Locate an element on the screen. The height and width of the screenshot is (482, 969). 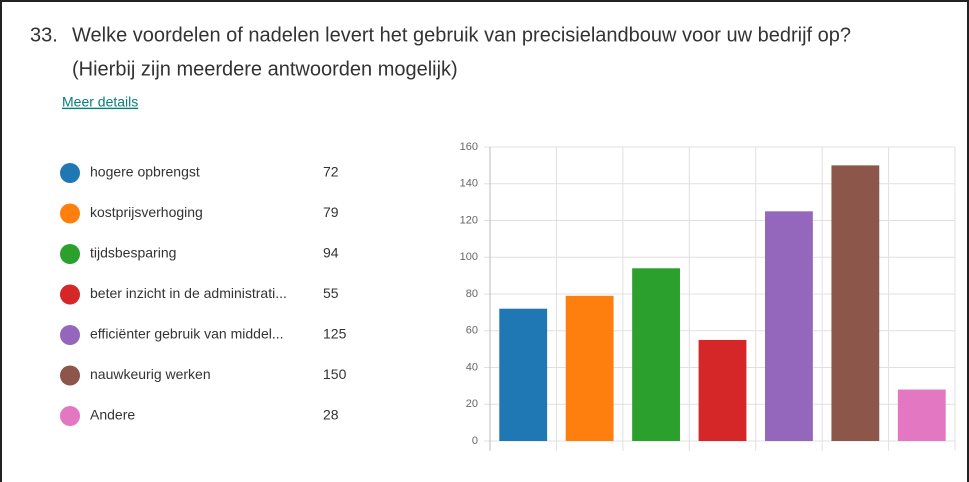
y-tick-label: 160 is located at coordinates (469, 147).